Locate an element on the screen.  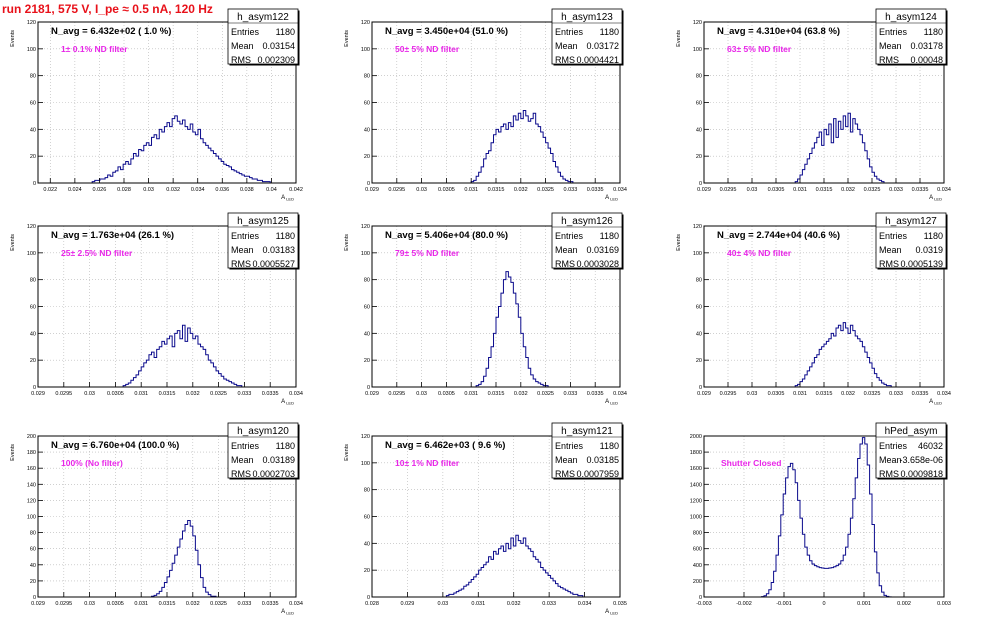
histogram-name: h_asym122 is located at coordinates (263, 17).